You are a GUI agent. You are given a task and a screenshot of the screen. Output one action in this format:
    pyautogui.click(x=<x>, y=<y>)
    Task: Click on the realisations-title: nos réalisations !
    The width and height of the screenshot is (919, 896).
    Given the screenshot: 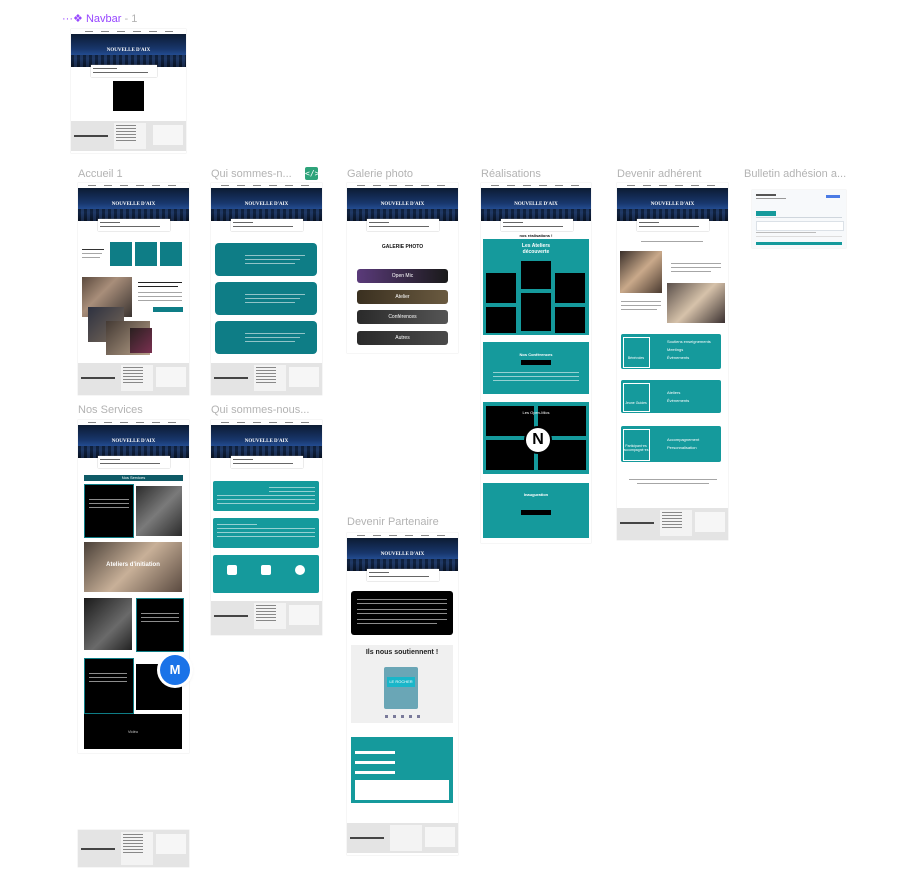 What is the action you would take?
    pyautogui.click(x=536, y=235)
    